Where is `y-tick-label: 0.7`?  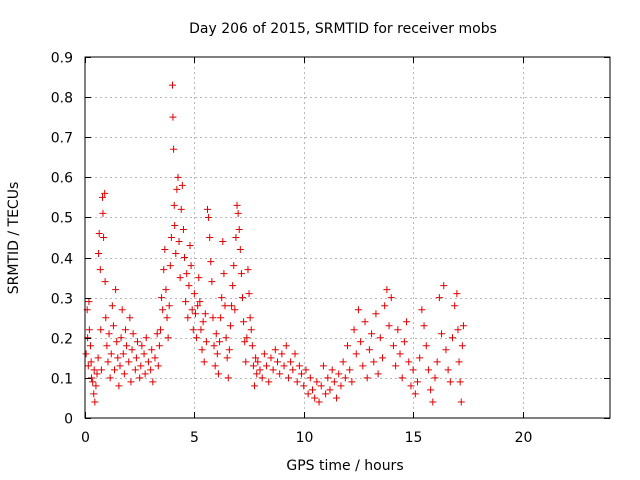
y-tick-label: 0.7 is located at coordinates (62, 139).